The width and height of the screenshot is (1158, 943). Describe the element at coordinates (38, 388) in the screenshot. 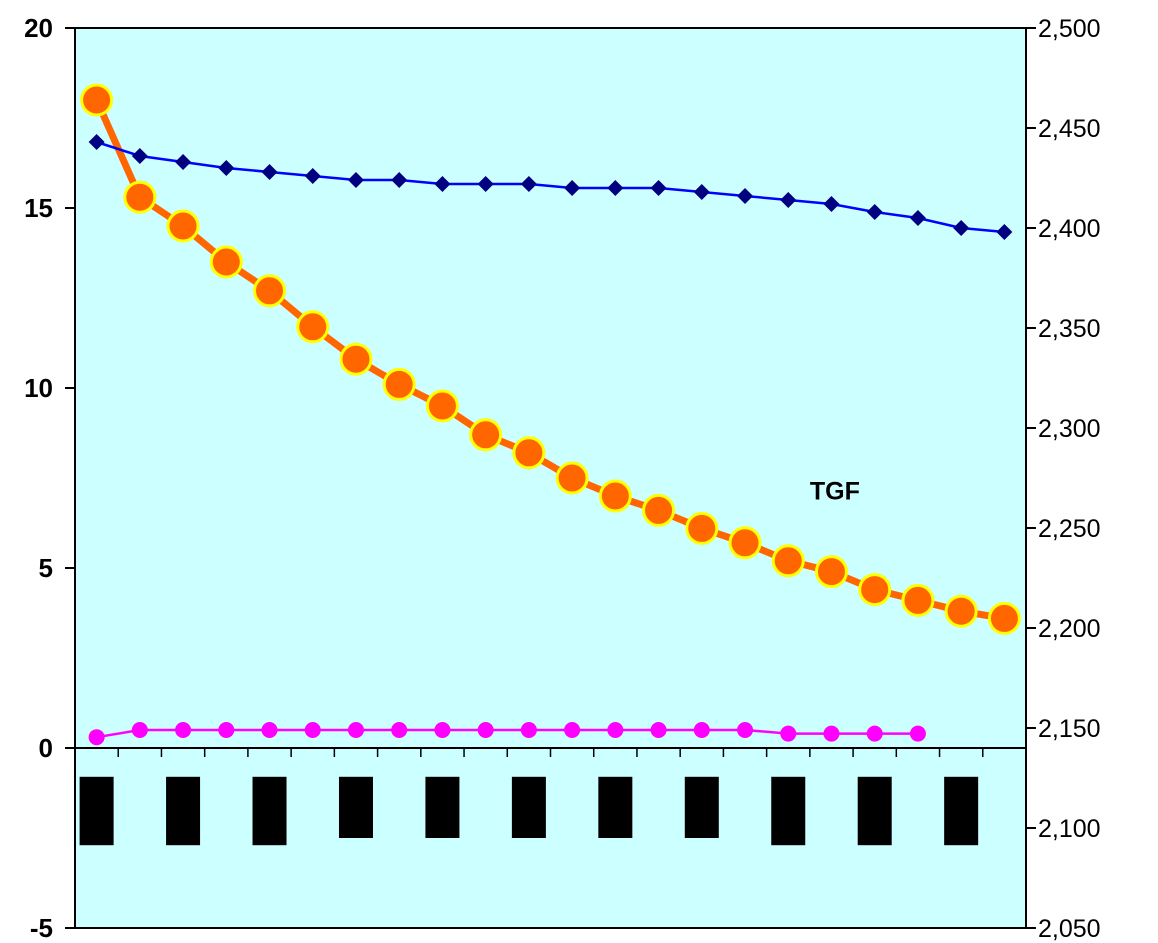

I see `y-left-tick-label: 10` at that location.